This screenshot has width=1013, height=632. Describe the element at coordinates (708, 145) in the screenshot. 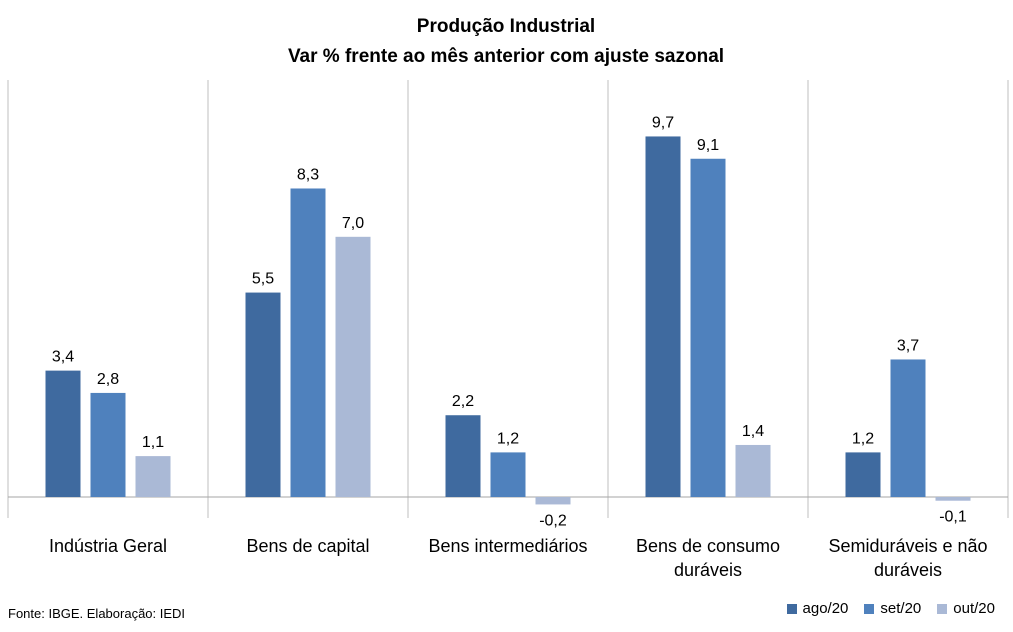

I see `value-label: 9,1` at that location.